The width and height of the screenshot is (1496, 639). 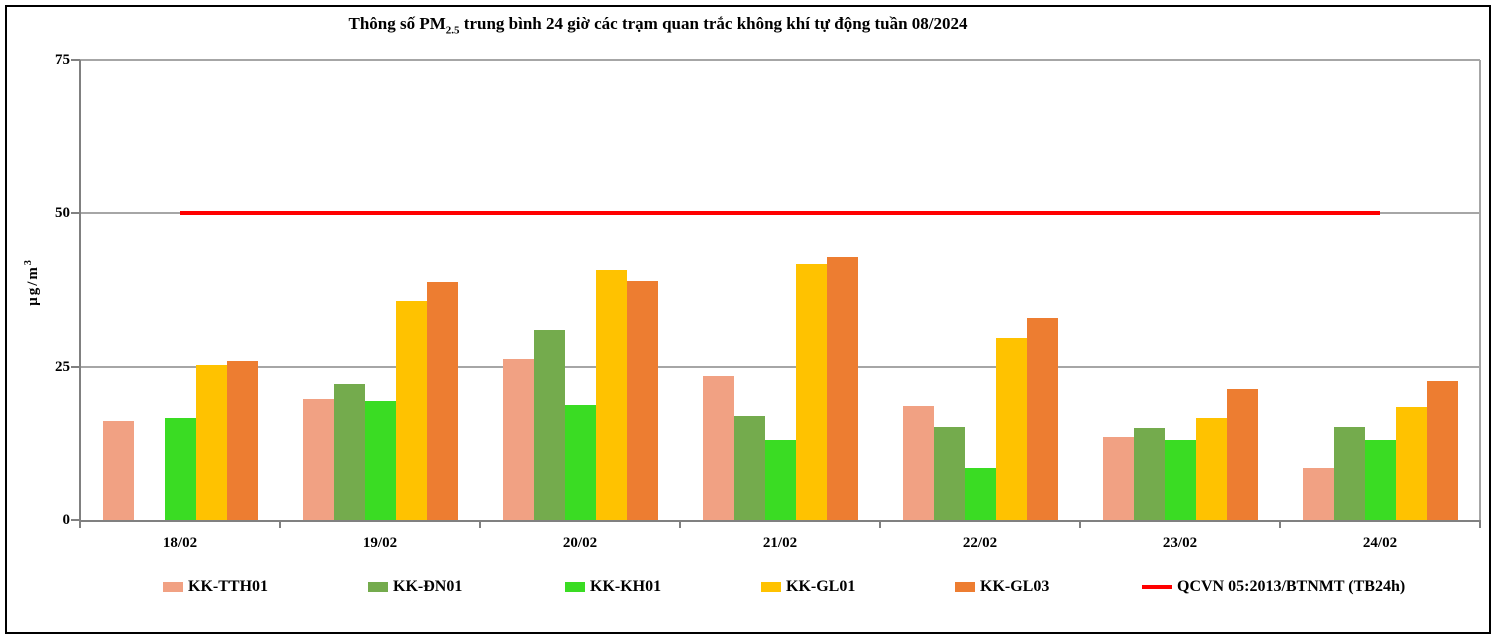 I want to click on y-axis-line, so click(x=80, y=290).